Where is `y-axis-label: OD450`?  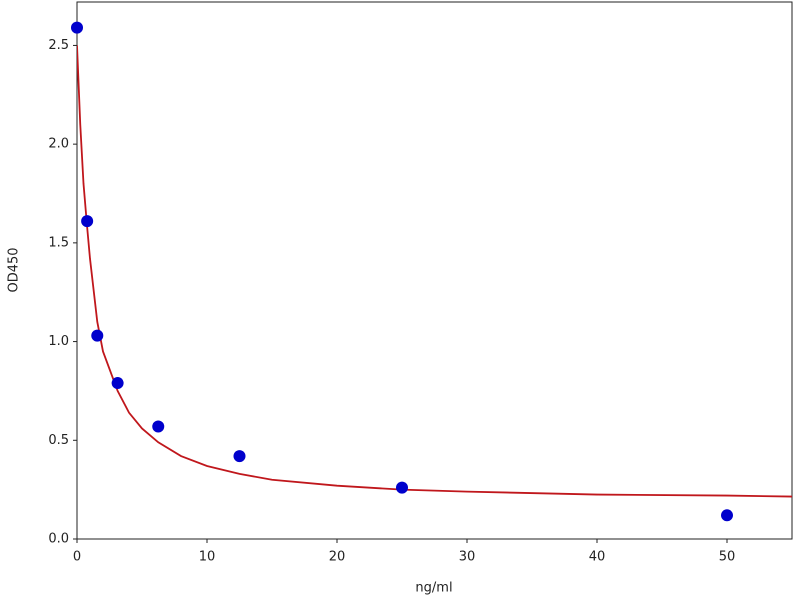
y-axis-label: OD450 is located at coordinates (14, 269).